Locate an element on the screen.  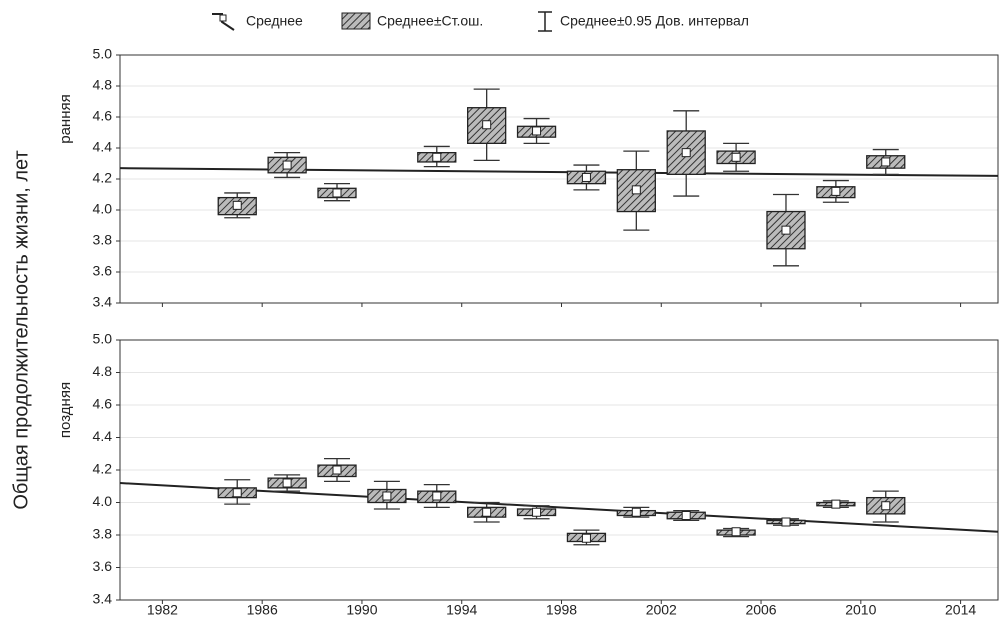
x-tick-label: 2014 is located at coordinates (960, 610).